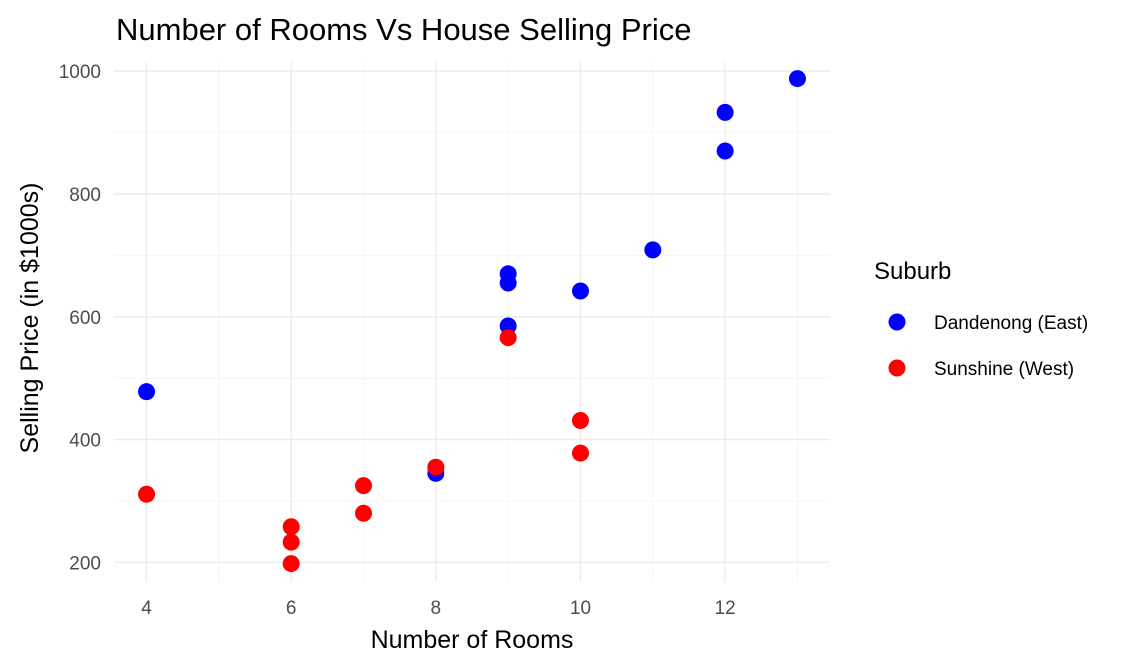  Describe the element at coordinates (1011, 323) in the screenshot. I see `legend-label: Dandenong (East)` at that location.